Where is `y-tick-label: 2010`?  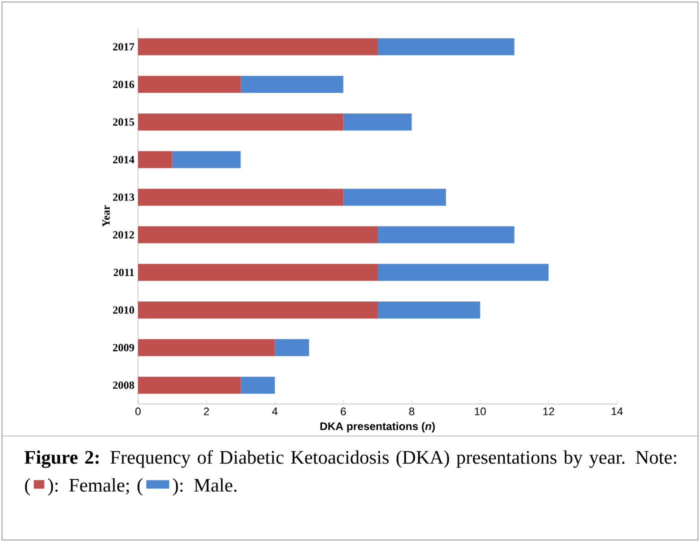
y-tick-label: 2010 is located at coordinates (123, 310).